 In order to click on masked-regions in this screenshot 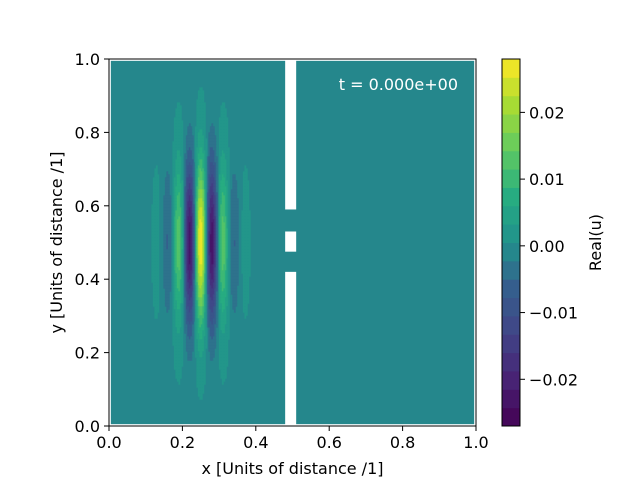, I will do `click(291, 242)`.